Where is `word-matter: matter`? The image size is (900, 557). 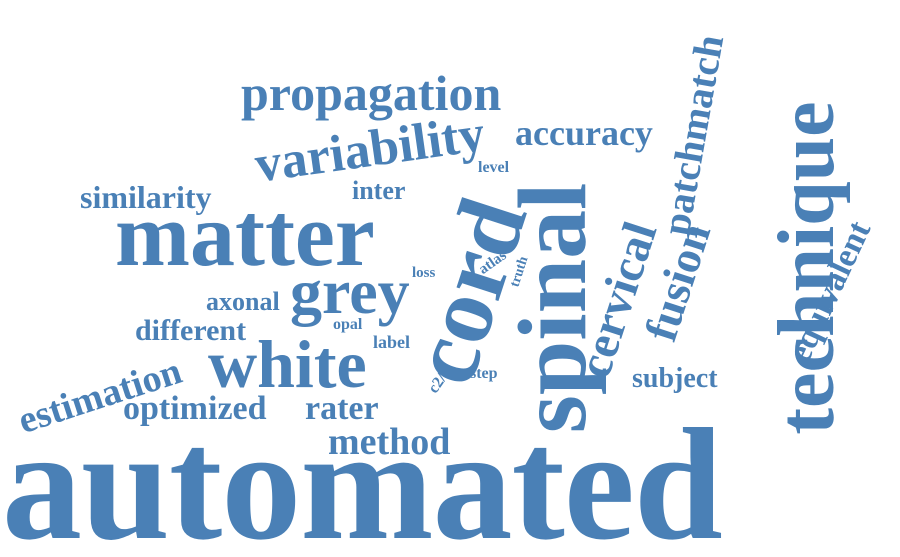
word-matter: matter is located at coordinates (245, 235).